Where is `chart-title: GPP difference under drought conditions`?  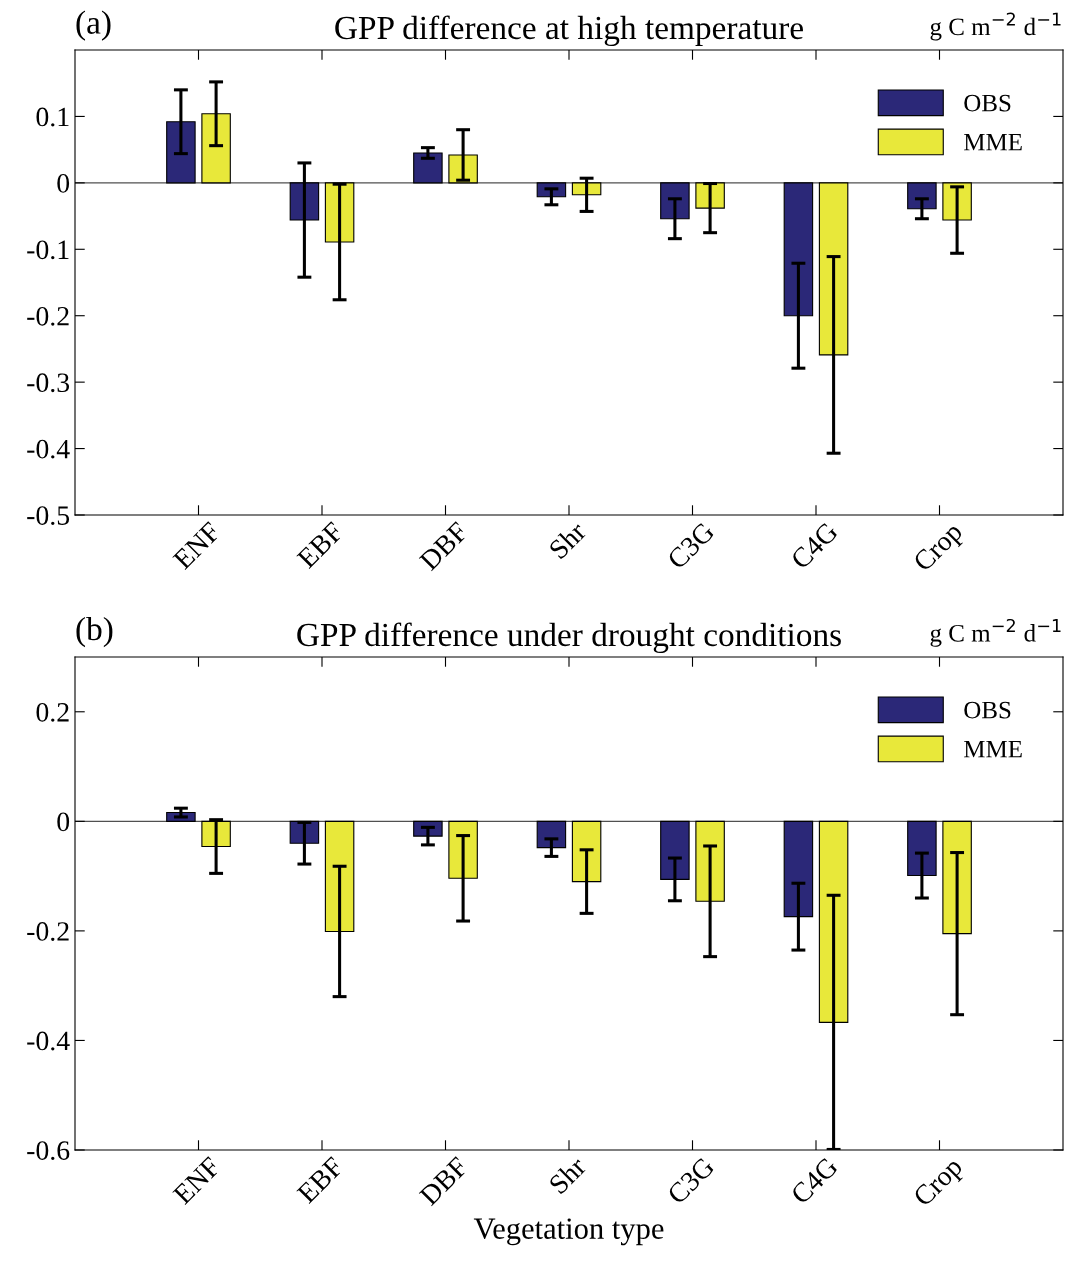 chart-title: GPP difference under drought conditions is located at coordinates (569, 638).